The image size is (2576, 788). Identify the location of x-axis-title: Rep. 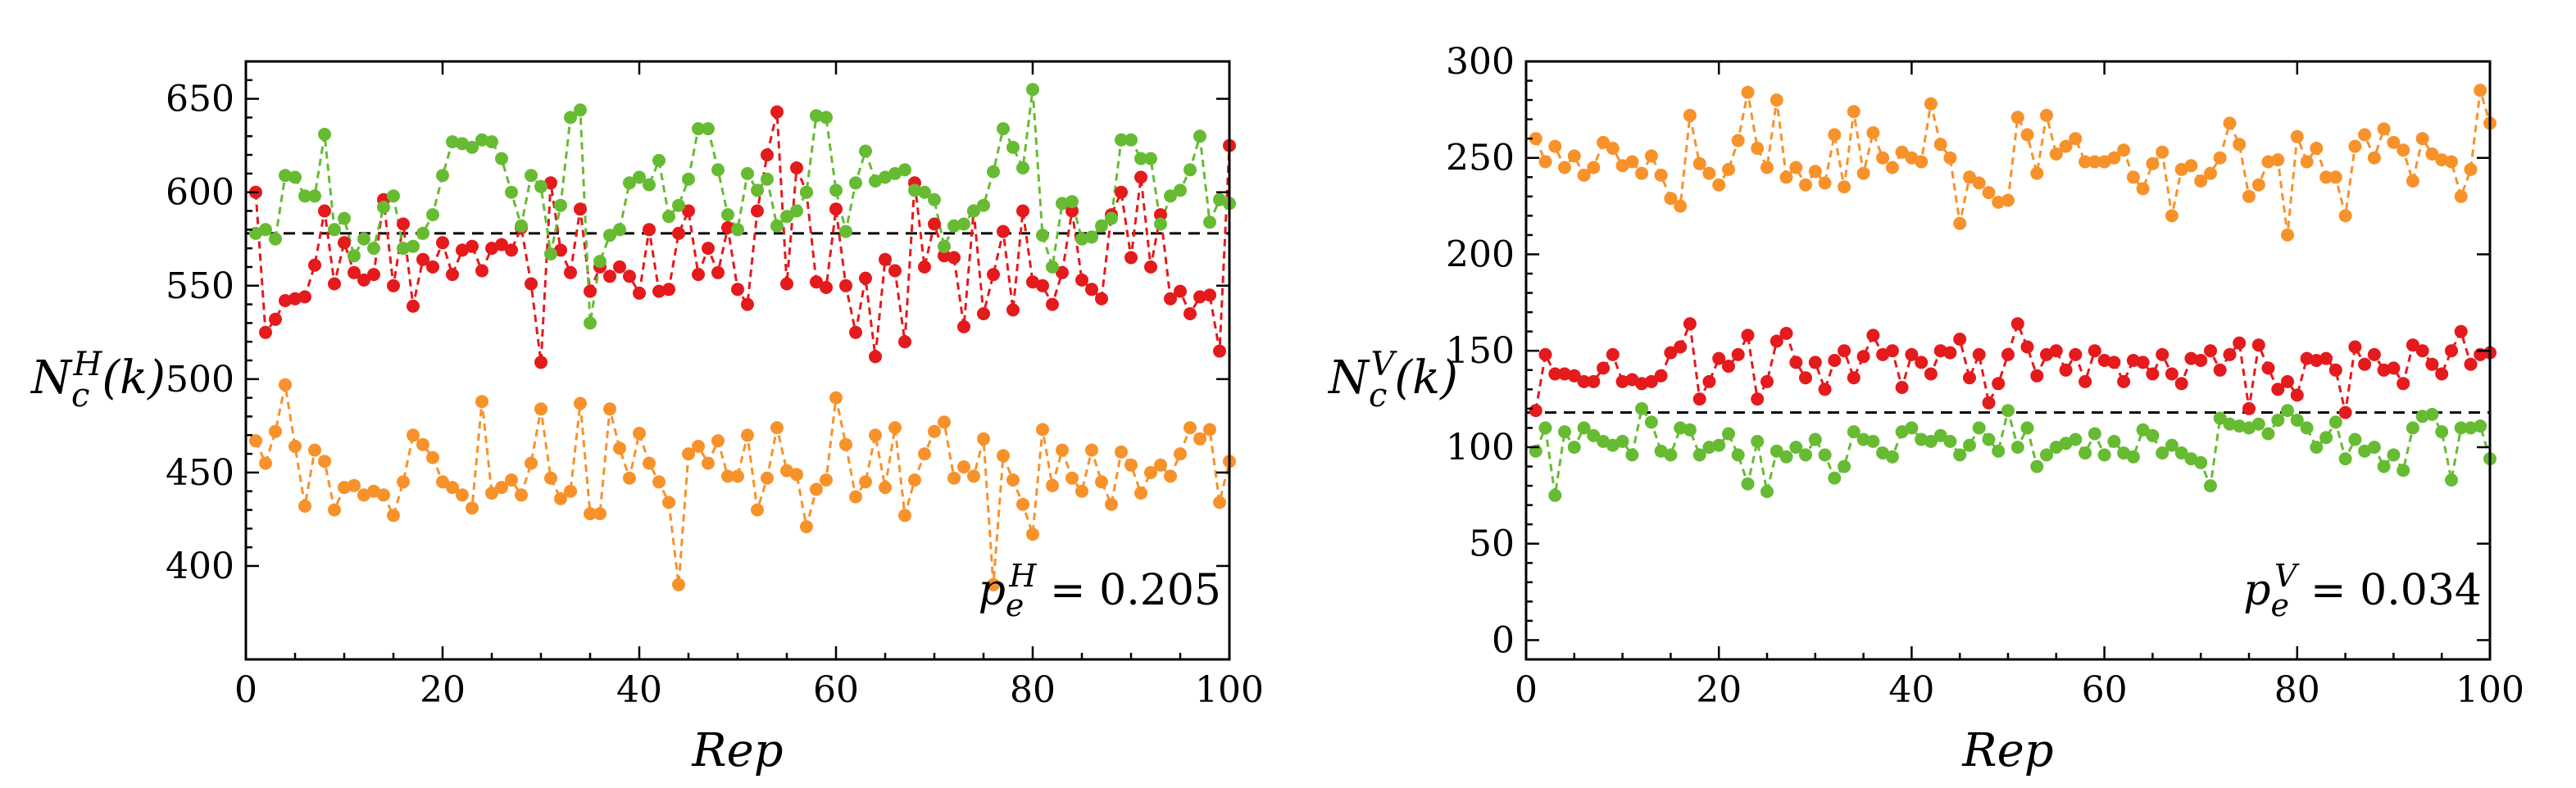
(737, 750).